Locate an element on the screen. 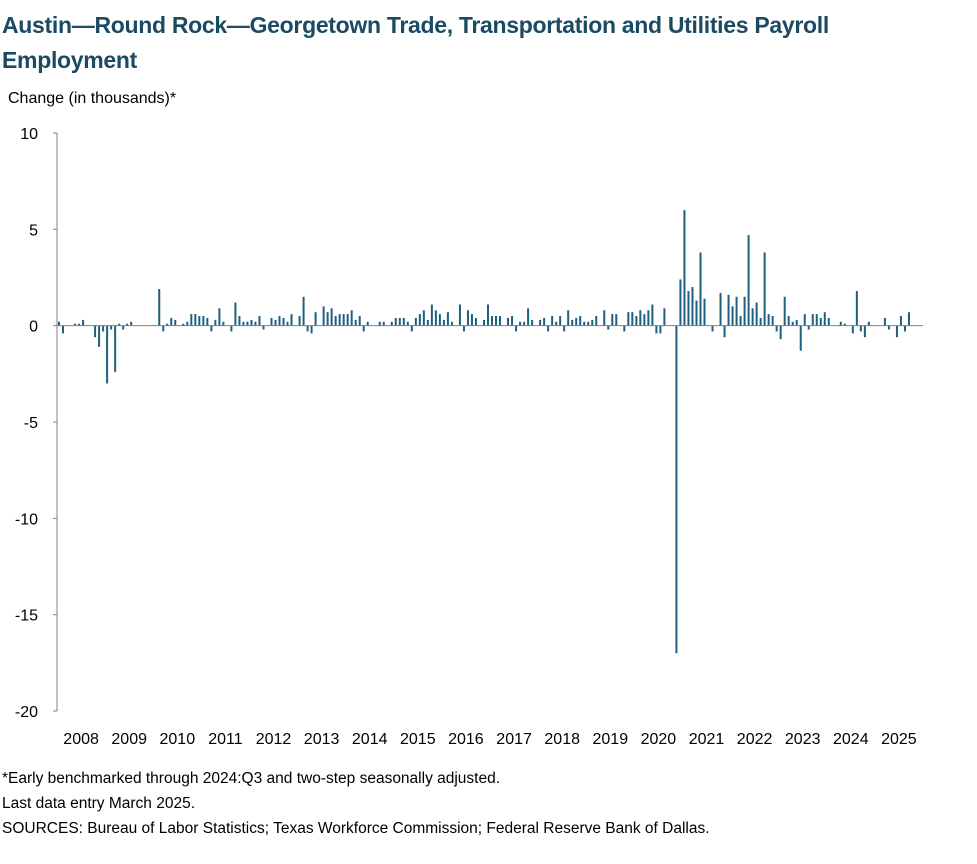 This screenshot has width=977, height=864. x-tick-label: 2017 is located at coordinates (514, 739).